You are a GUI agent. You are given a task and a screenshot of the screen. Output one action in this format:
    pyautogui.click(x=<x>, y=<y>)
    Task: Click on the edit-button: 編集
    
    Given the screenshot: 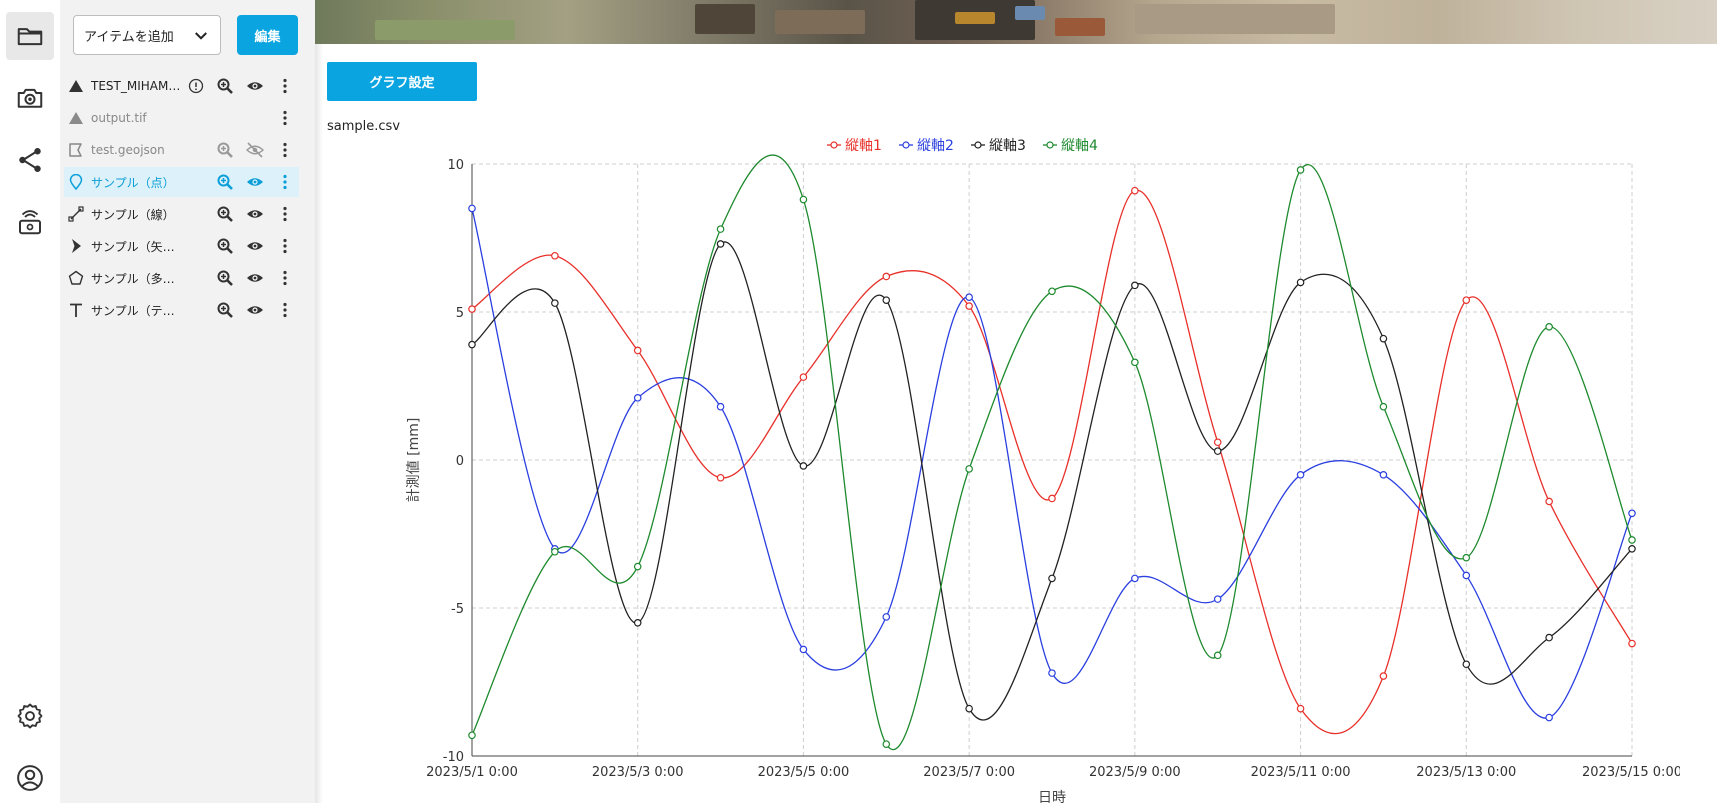 What is the action you would take?
    pyautogui.click(x=267, y=35)
    